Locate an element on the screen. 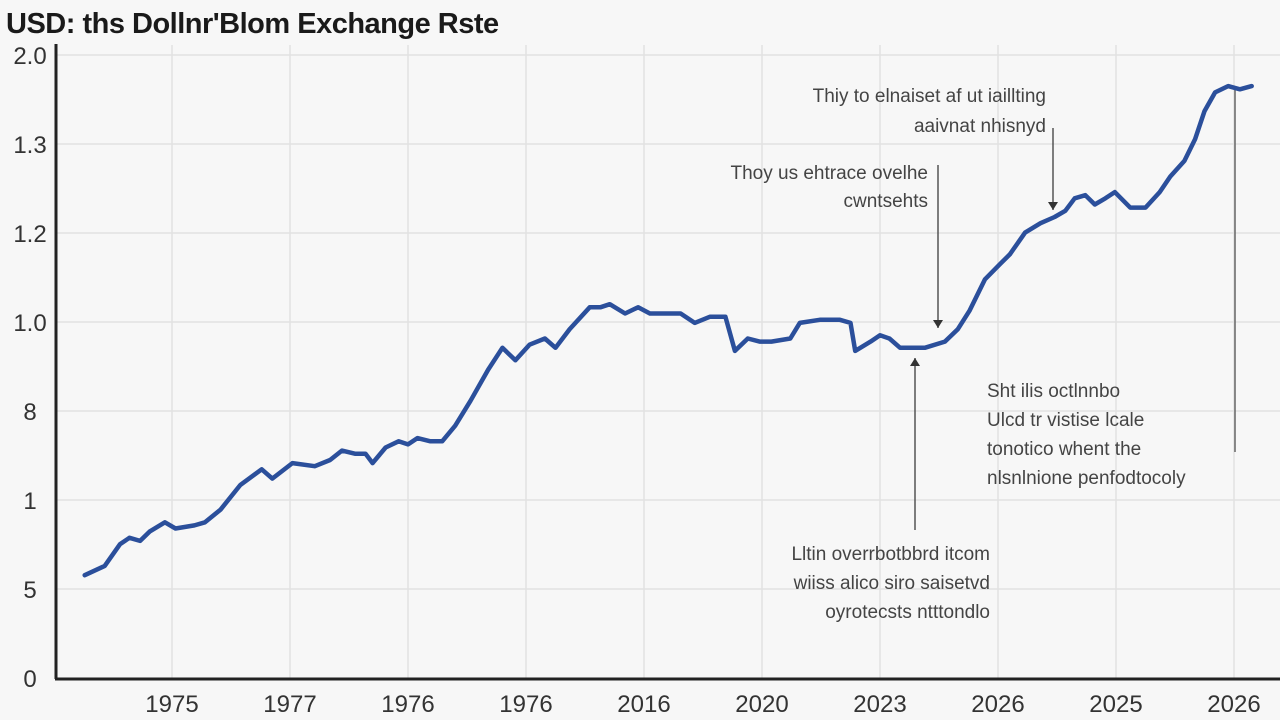 This screenshot has height=720, width=1280. annotation-text: Thiy to elnaiset af ut iaillting is located at coordinates (929, 96).